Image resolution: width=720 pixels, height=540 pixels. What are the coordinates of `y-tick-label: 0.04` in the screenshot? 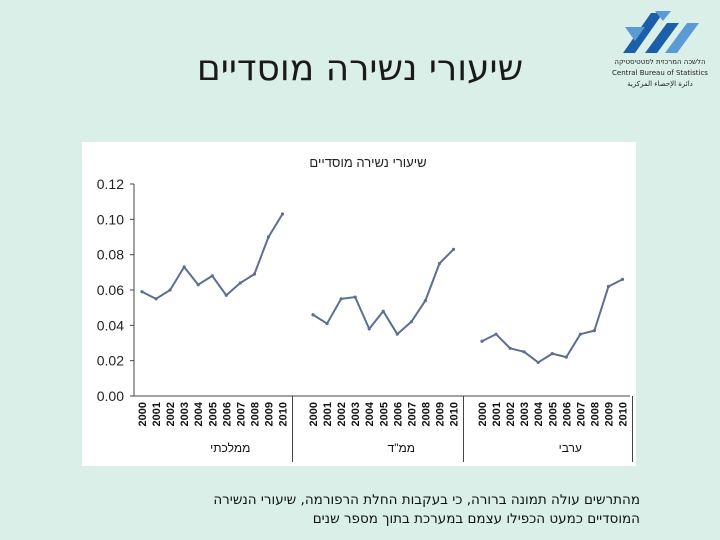 It's located at (110, 325).